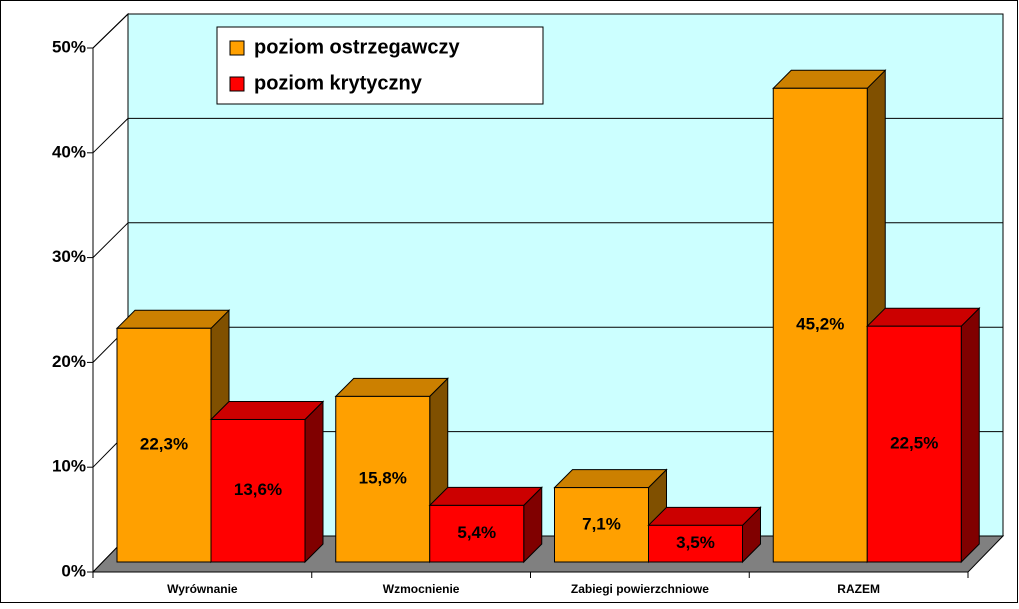  I want to click on value-label: 13,6%, so click(258, 489).